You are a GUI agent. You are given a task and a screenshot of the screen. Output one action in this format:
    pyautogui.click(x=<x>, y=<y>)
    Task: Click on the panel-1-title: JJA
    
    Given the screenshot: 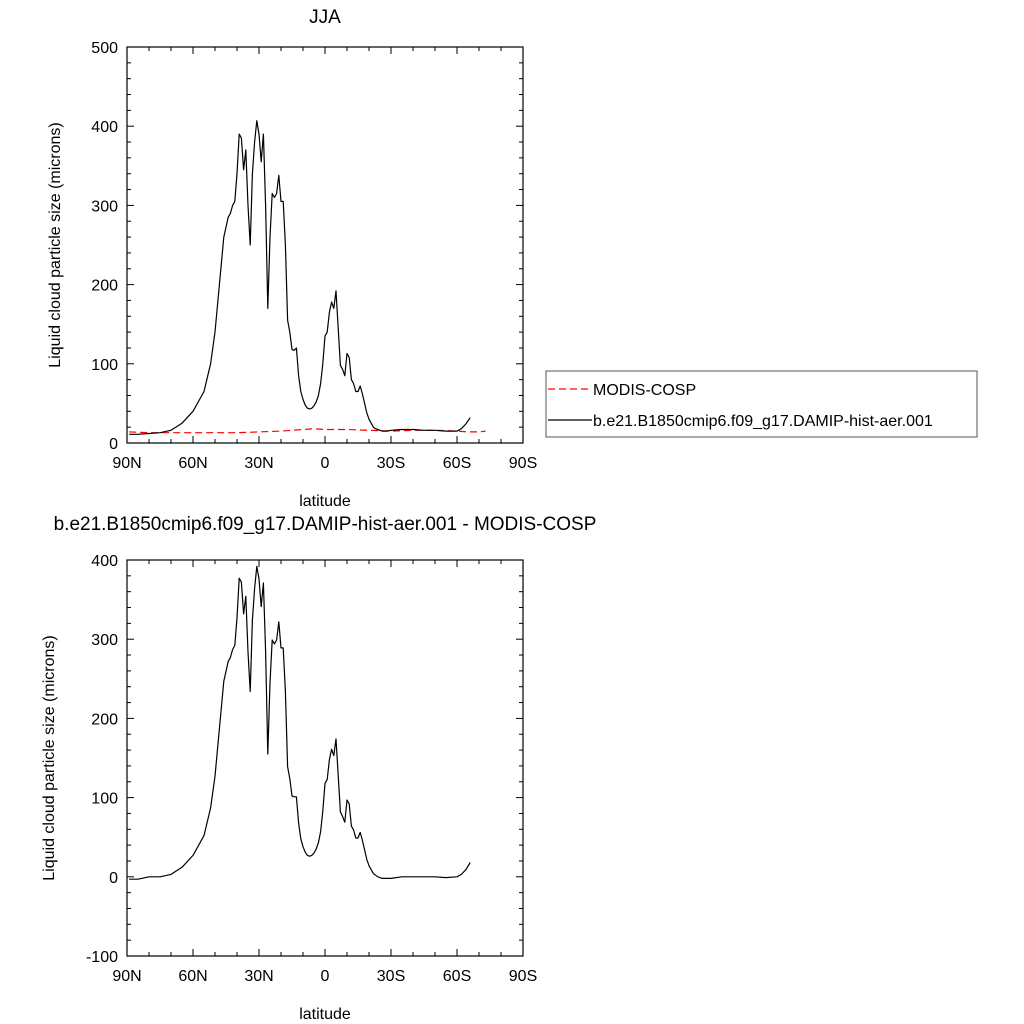 What is the action you would take?
    pyautogui.click(x=325, y=17)
    